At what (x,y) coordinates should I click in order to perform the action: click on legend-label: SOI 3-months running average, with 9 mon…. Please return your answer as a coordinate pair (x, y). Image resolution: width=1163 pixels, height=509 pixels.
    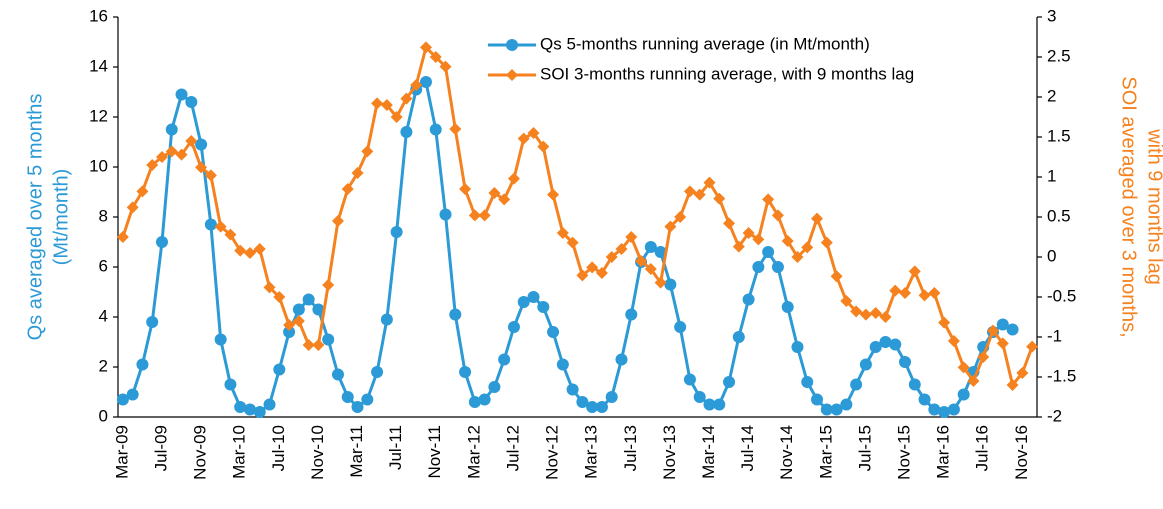
    Looking at the image, I should click on (727, 73).